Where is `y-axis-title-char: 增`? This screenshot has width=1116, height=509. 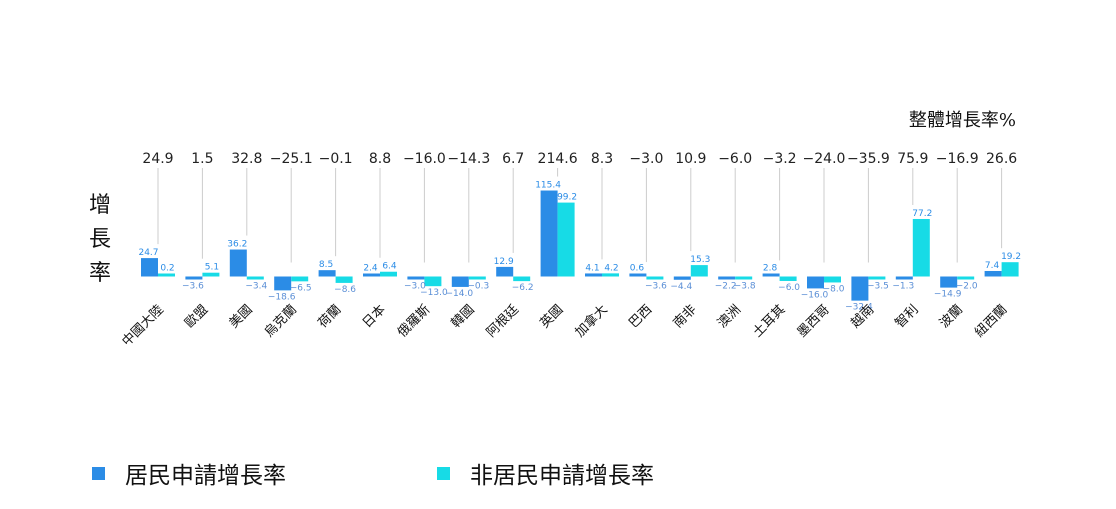
y-axis-title-char: 增 is located at coordinates (100, 205).